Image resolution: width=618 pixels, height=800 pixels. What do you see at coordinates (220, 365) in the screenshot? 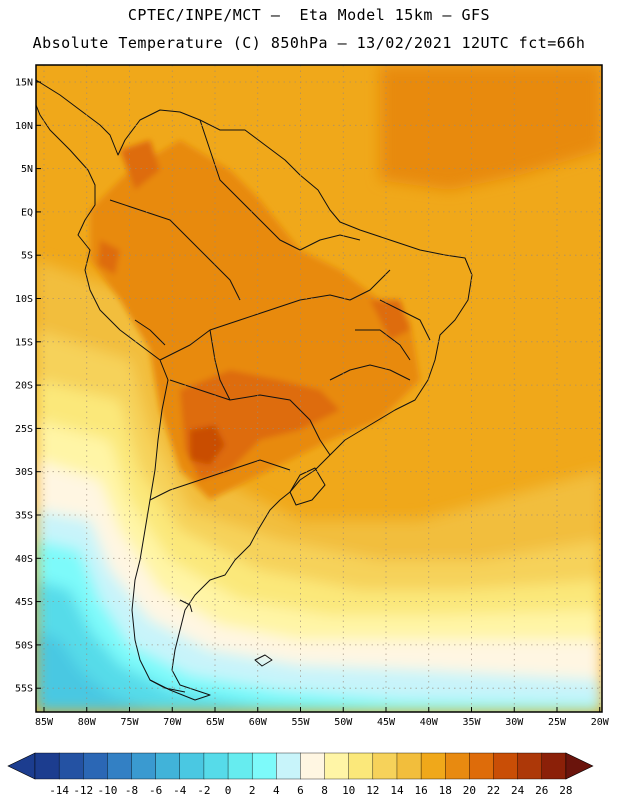
I see `bolivia-border` at bounding box center [220, 365].